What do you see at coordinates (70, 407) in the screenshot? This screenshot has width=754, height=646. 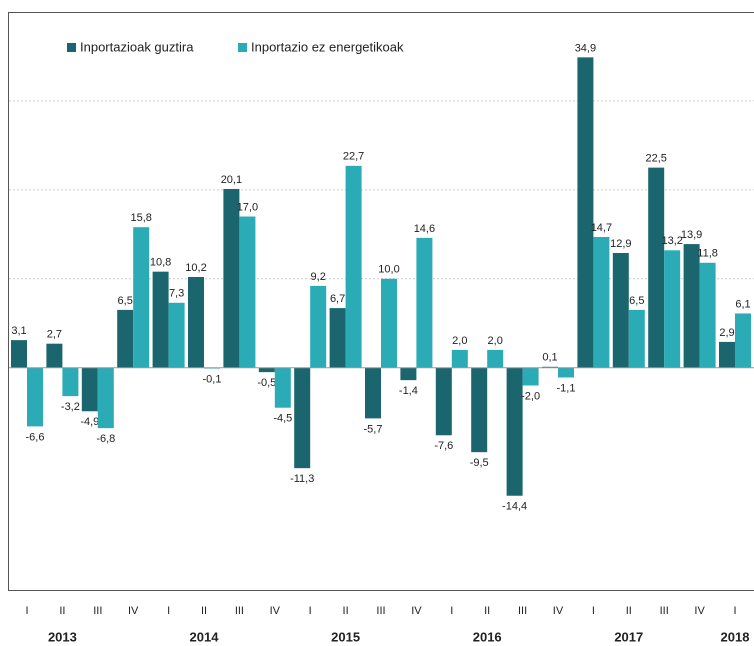 I see `data-label: -3,2` at bounding box center [70, 407].